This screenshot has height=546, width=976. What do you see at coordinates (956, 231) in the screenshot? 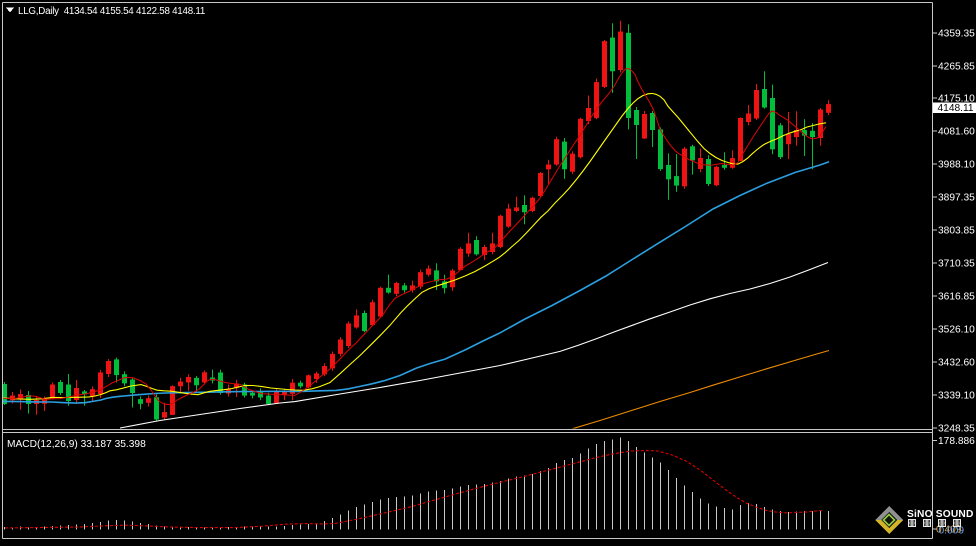
I see `svg-text: 3803.85` at bounding box center [956, 231].